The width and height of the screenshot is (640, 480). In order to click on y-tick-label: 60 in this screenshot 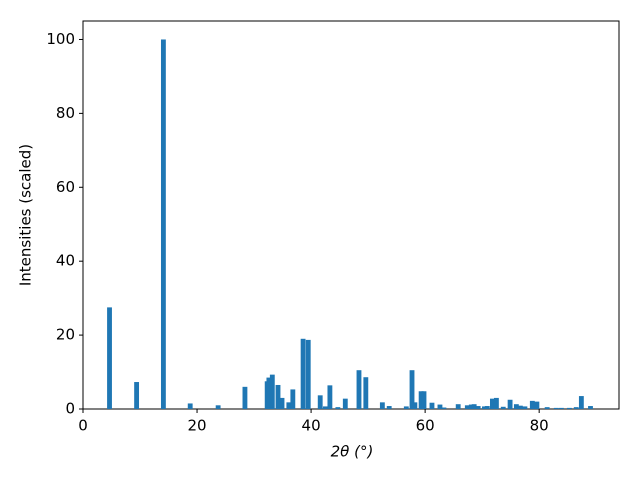, I will do `click(65, 187)`.